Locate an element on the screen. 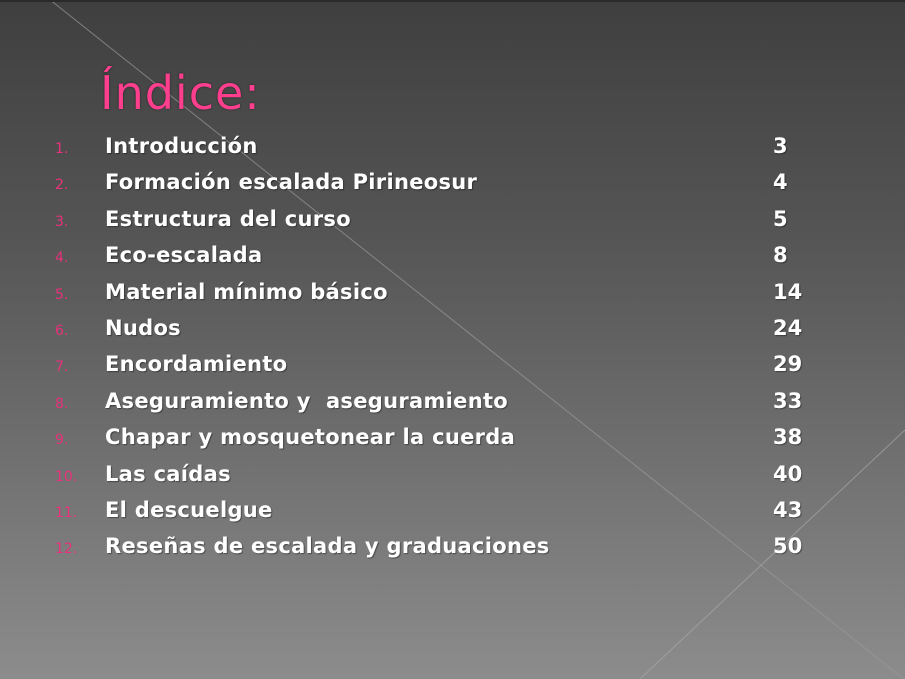  index-item: 11. El descuelgue 43 is located at coordinates (452, 516).